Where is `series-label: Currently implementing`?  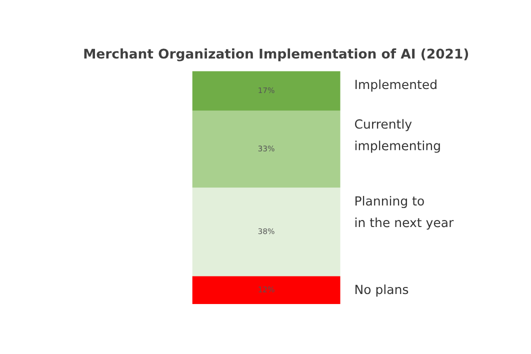 series-label: Currently implementing is located at coordinates (397, 136).